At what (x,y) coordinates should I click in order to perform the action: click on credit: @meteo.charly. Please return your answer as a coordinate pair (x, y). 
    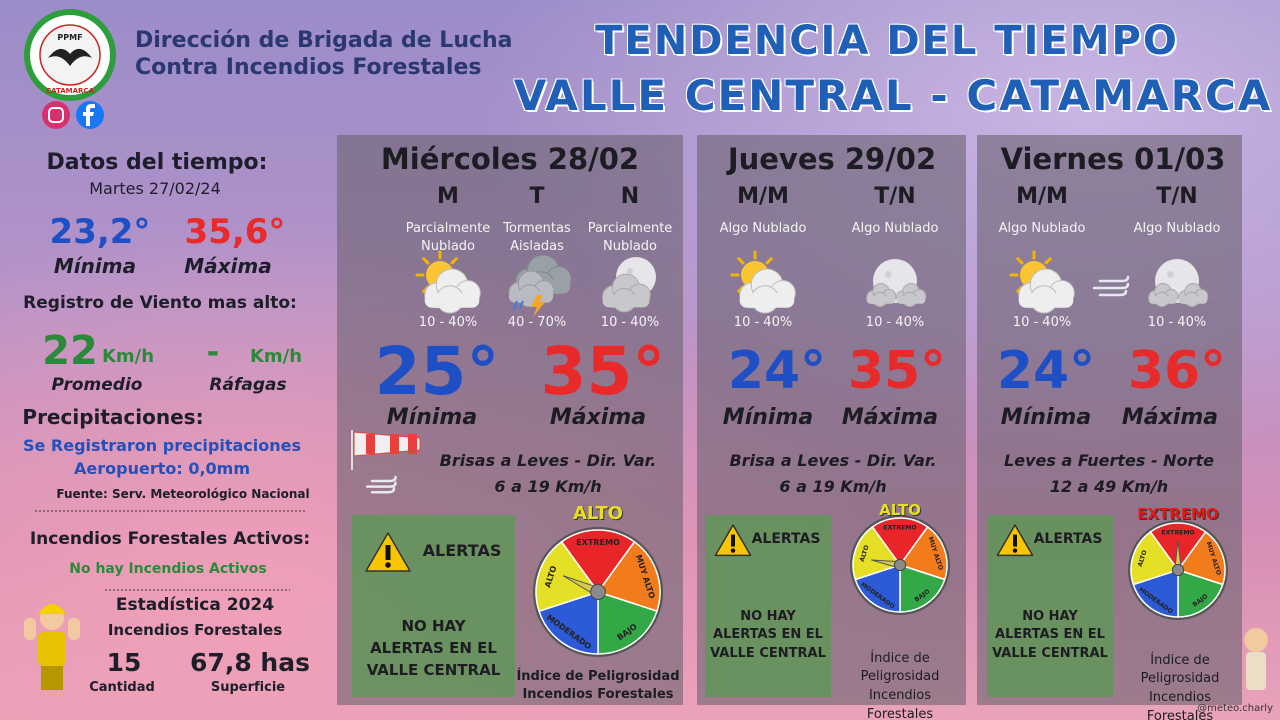
    Looking at the image, I should click on (1235, 709).